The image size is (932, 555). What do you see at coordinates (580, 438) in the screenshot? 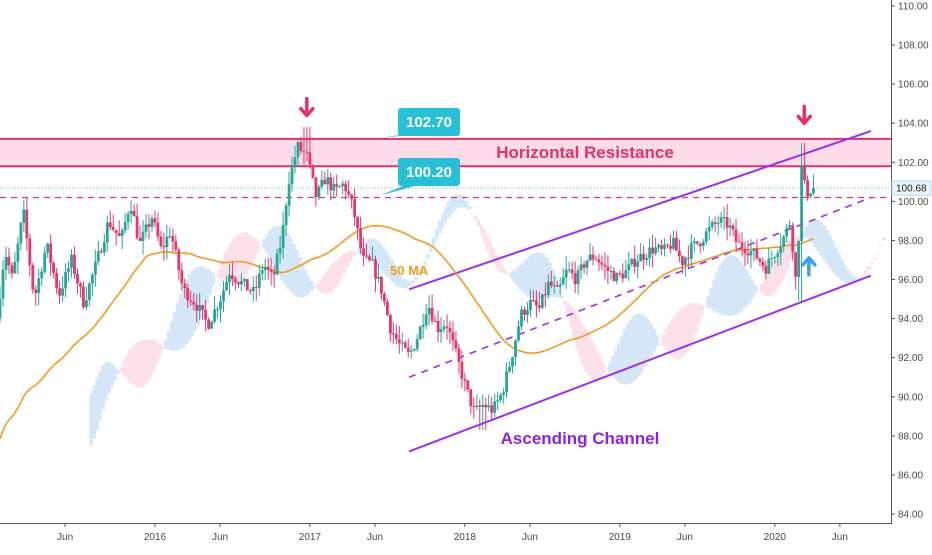
I see `channel-label: Ascending Channel` at bounding box center [580, 438].